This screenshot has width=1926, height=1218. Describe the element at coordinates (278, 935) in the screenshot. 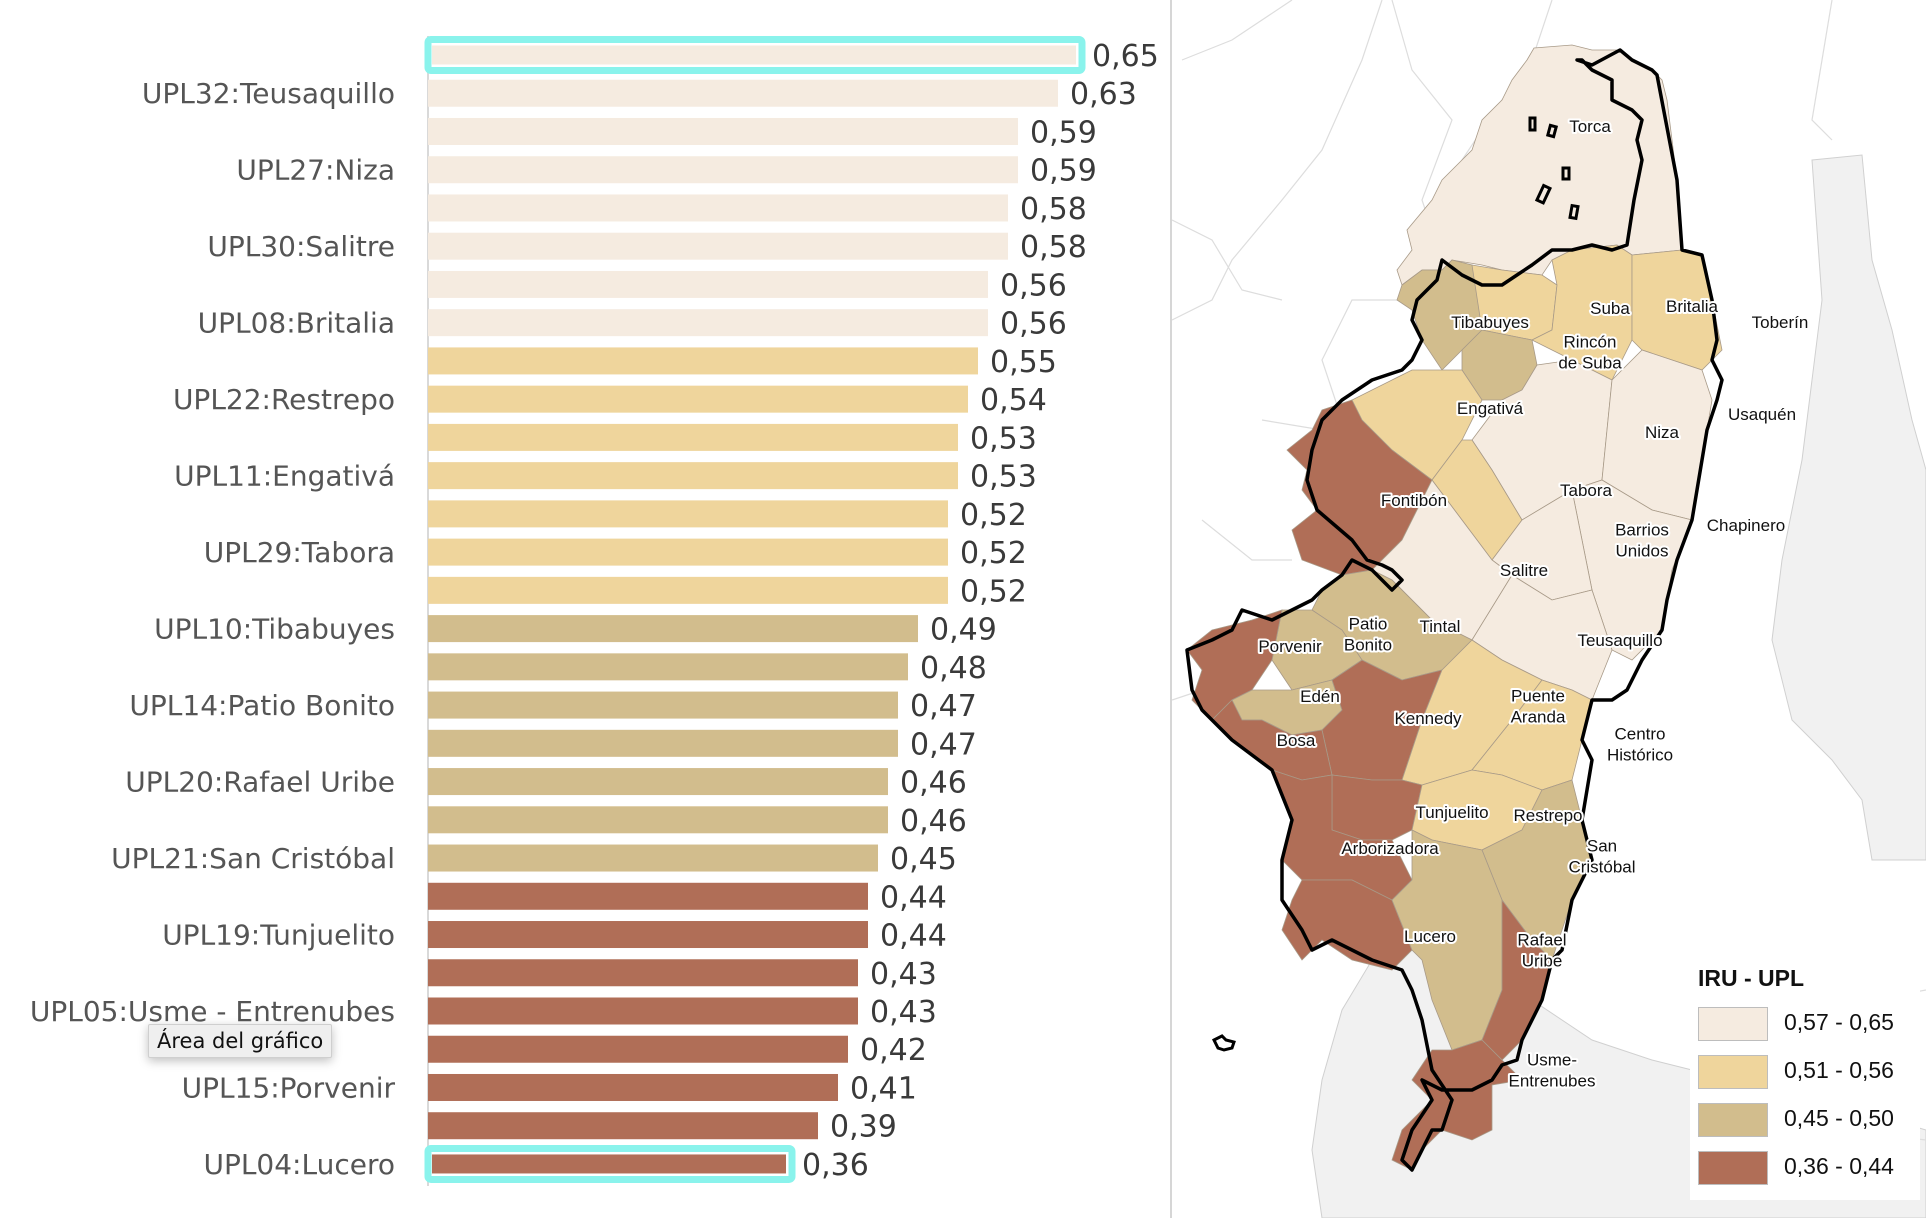

I see `category-label: UPL19:Tunjuelito` at that location.